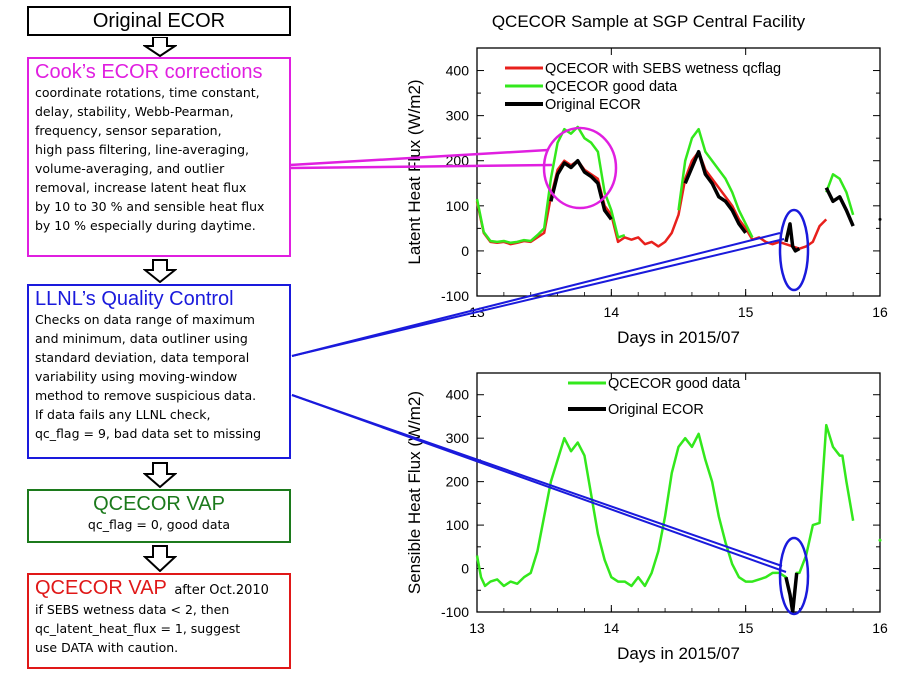 This screenshot has width=900, height=675. I want to click on body-line: qc_latent_heat_flux = 1, suggest, so click(138, 628).